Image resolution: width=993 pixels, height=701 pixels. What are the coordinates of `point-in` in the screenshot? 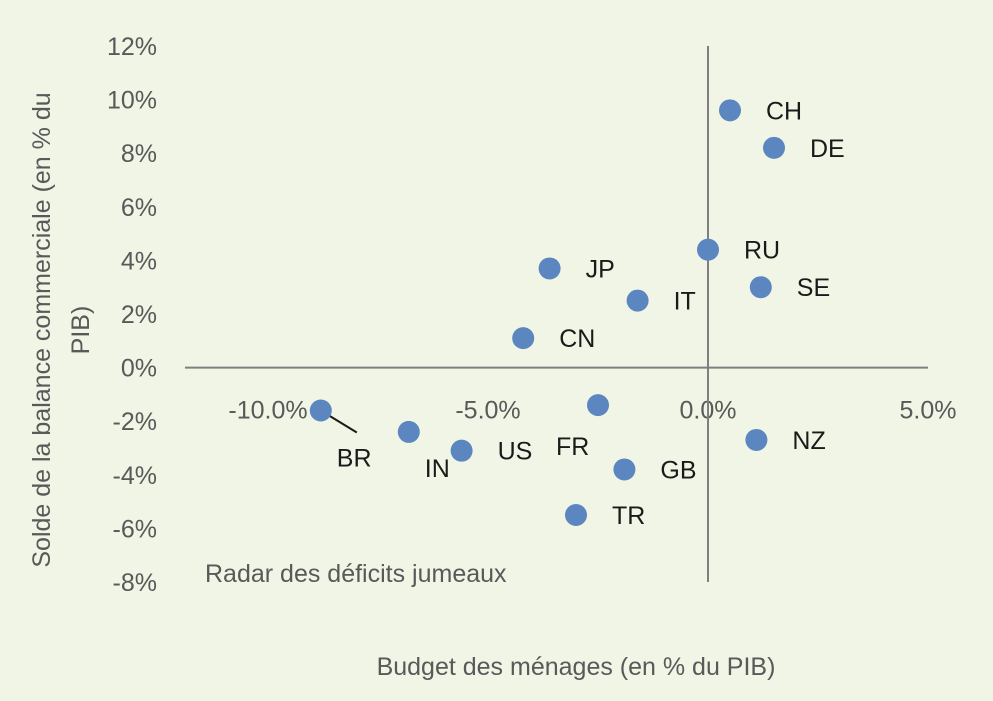 It's located at (408, 431).